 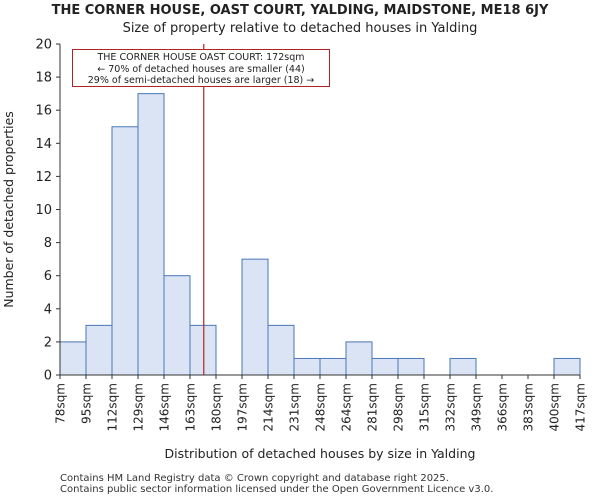 What do you see at coordinates (399, 407) in the screenshot?
I see `x-tick-label: 298sqm` at bounding box center [399, 407].